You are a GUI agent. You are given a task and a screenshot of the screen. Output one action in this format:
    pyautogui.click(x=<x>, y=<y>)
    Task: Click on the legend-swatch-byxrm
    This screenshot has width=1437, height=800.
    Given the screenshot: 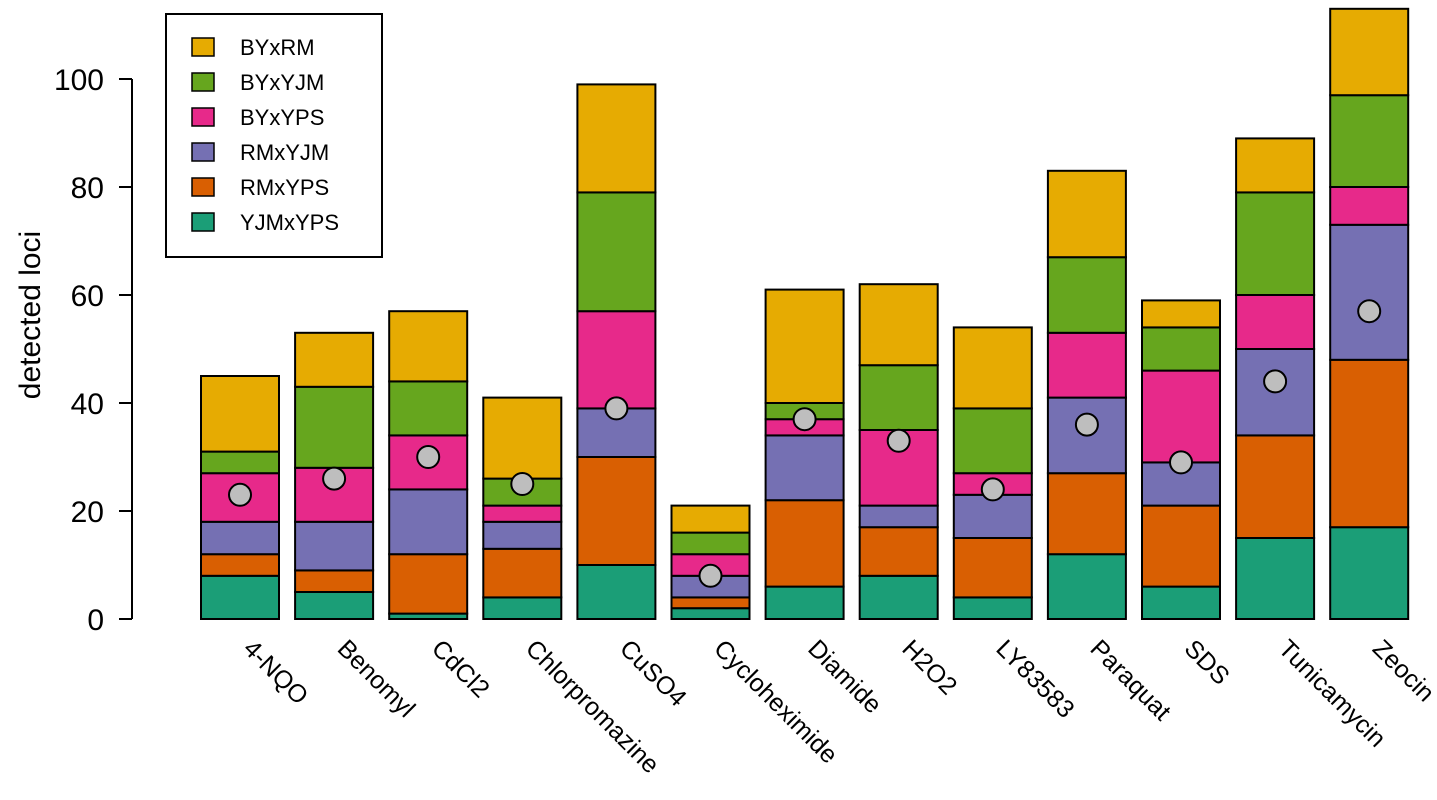 What is the action you would take?
    pyautogui.click(x=203, y=47)
    